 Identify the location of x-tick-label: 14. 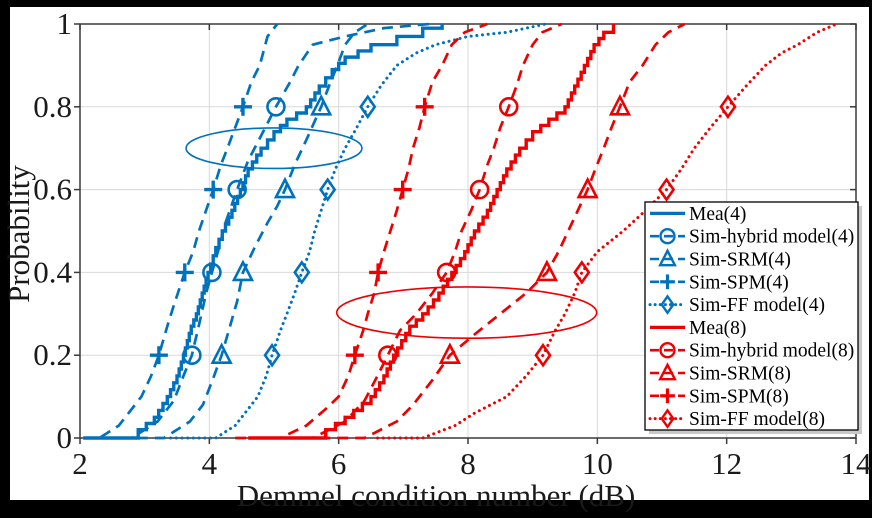
(856, 463).